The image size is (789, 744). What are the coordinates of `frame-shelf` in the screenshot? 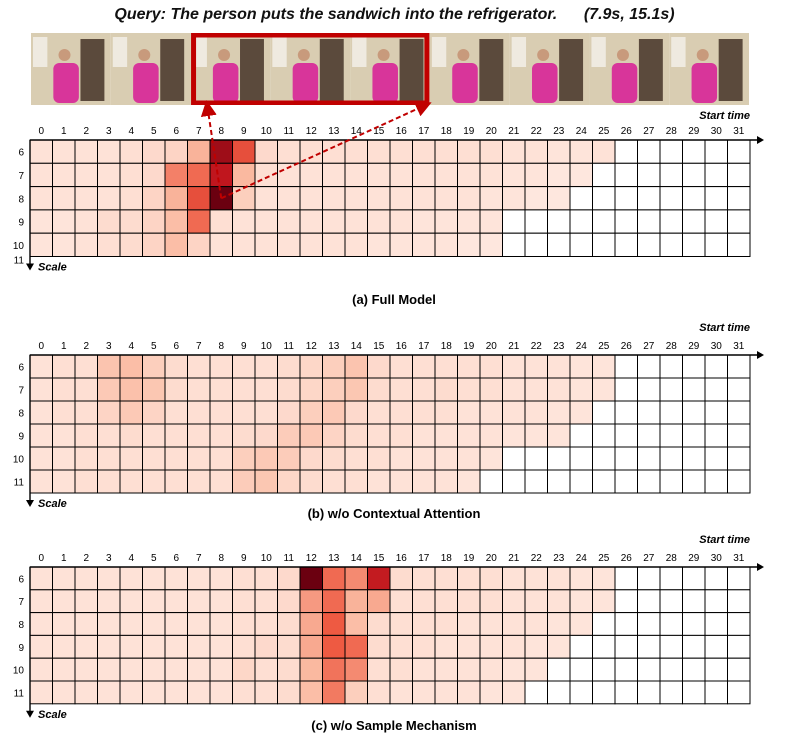 It's located at (411, 70).